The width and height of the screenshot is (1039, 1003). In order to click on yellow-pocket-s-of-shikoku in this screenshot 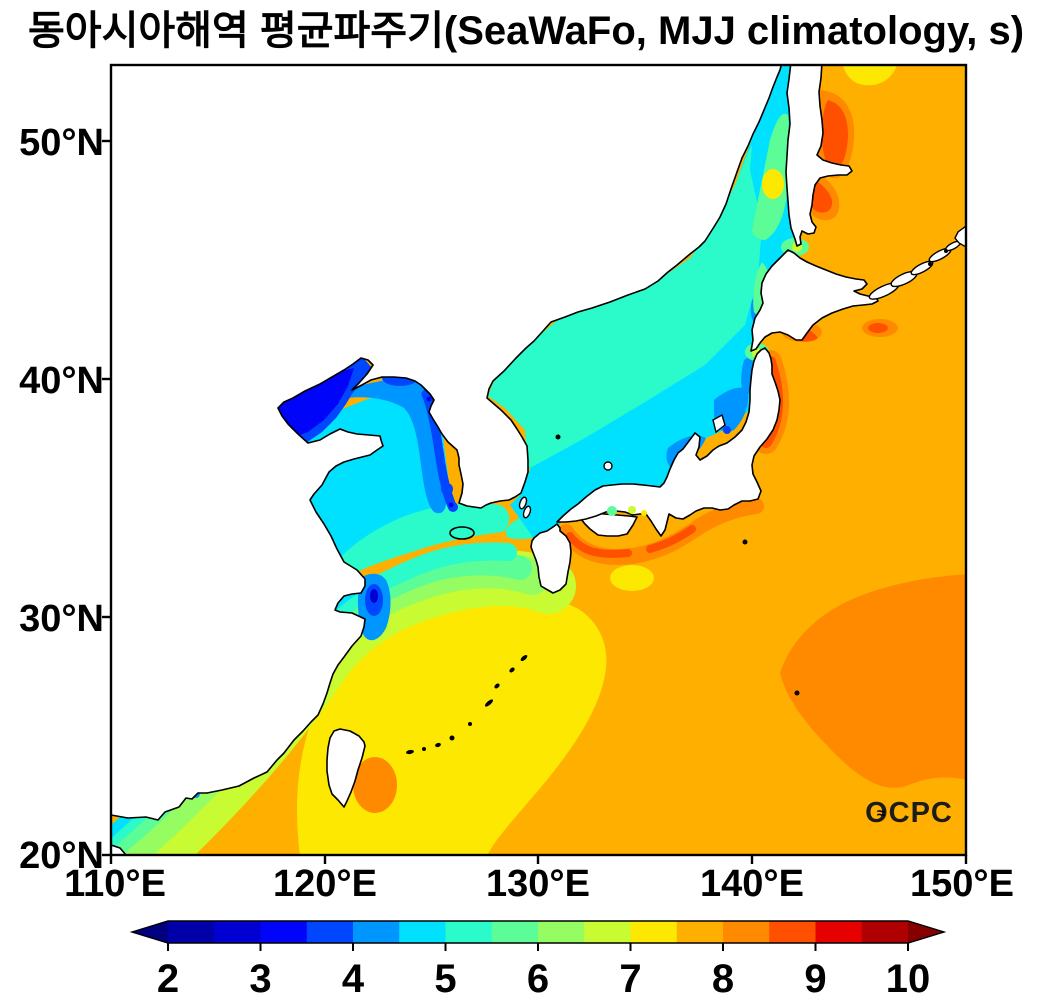, I will do `click(632, 578)`.